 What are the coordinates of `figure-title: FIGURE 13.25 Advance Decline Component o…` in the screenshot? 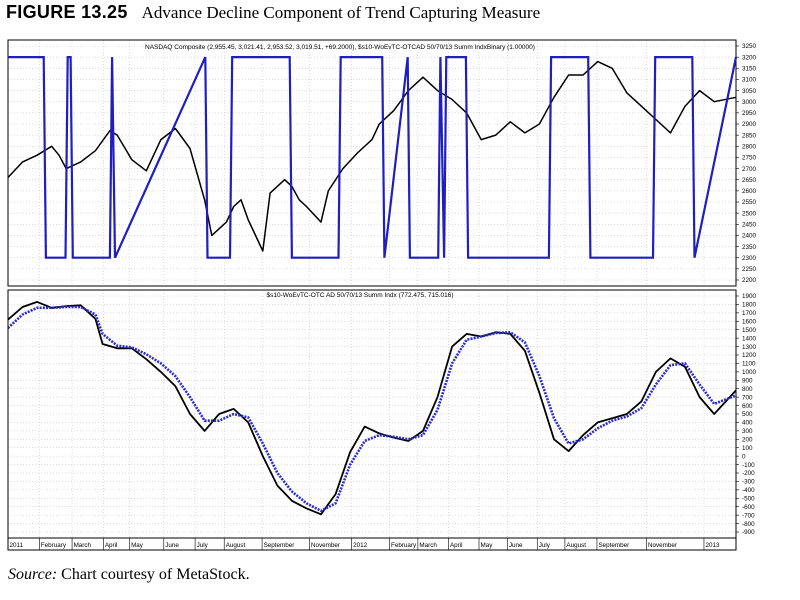 It's located at (273, 14).